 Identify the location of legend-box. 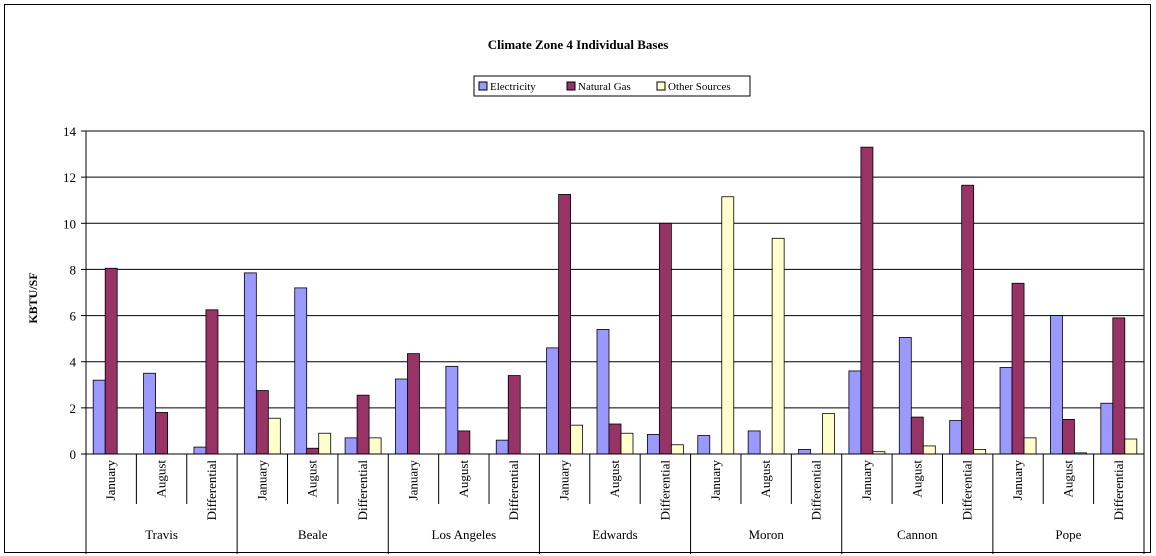
(612, 86).